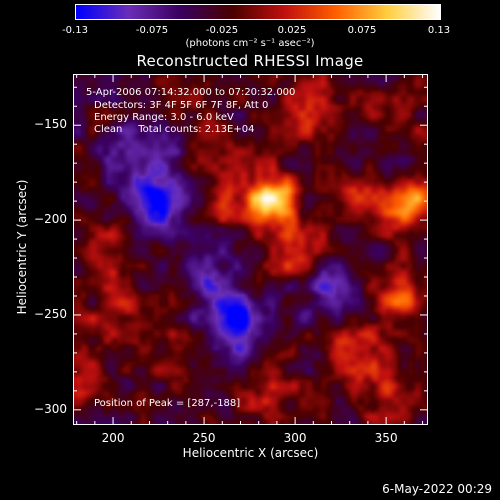 The width and height of the screenshot is (500, 500). I want to click on annotation-detectors: Detectors: 3F 4F 5F 6F 7F 8F, Att 0, so click(181, 105).